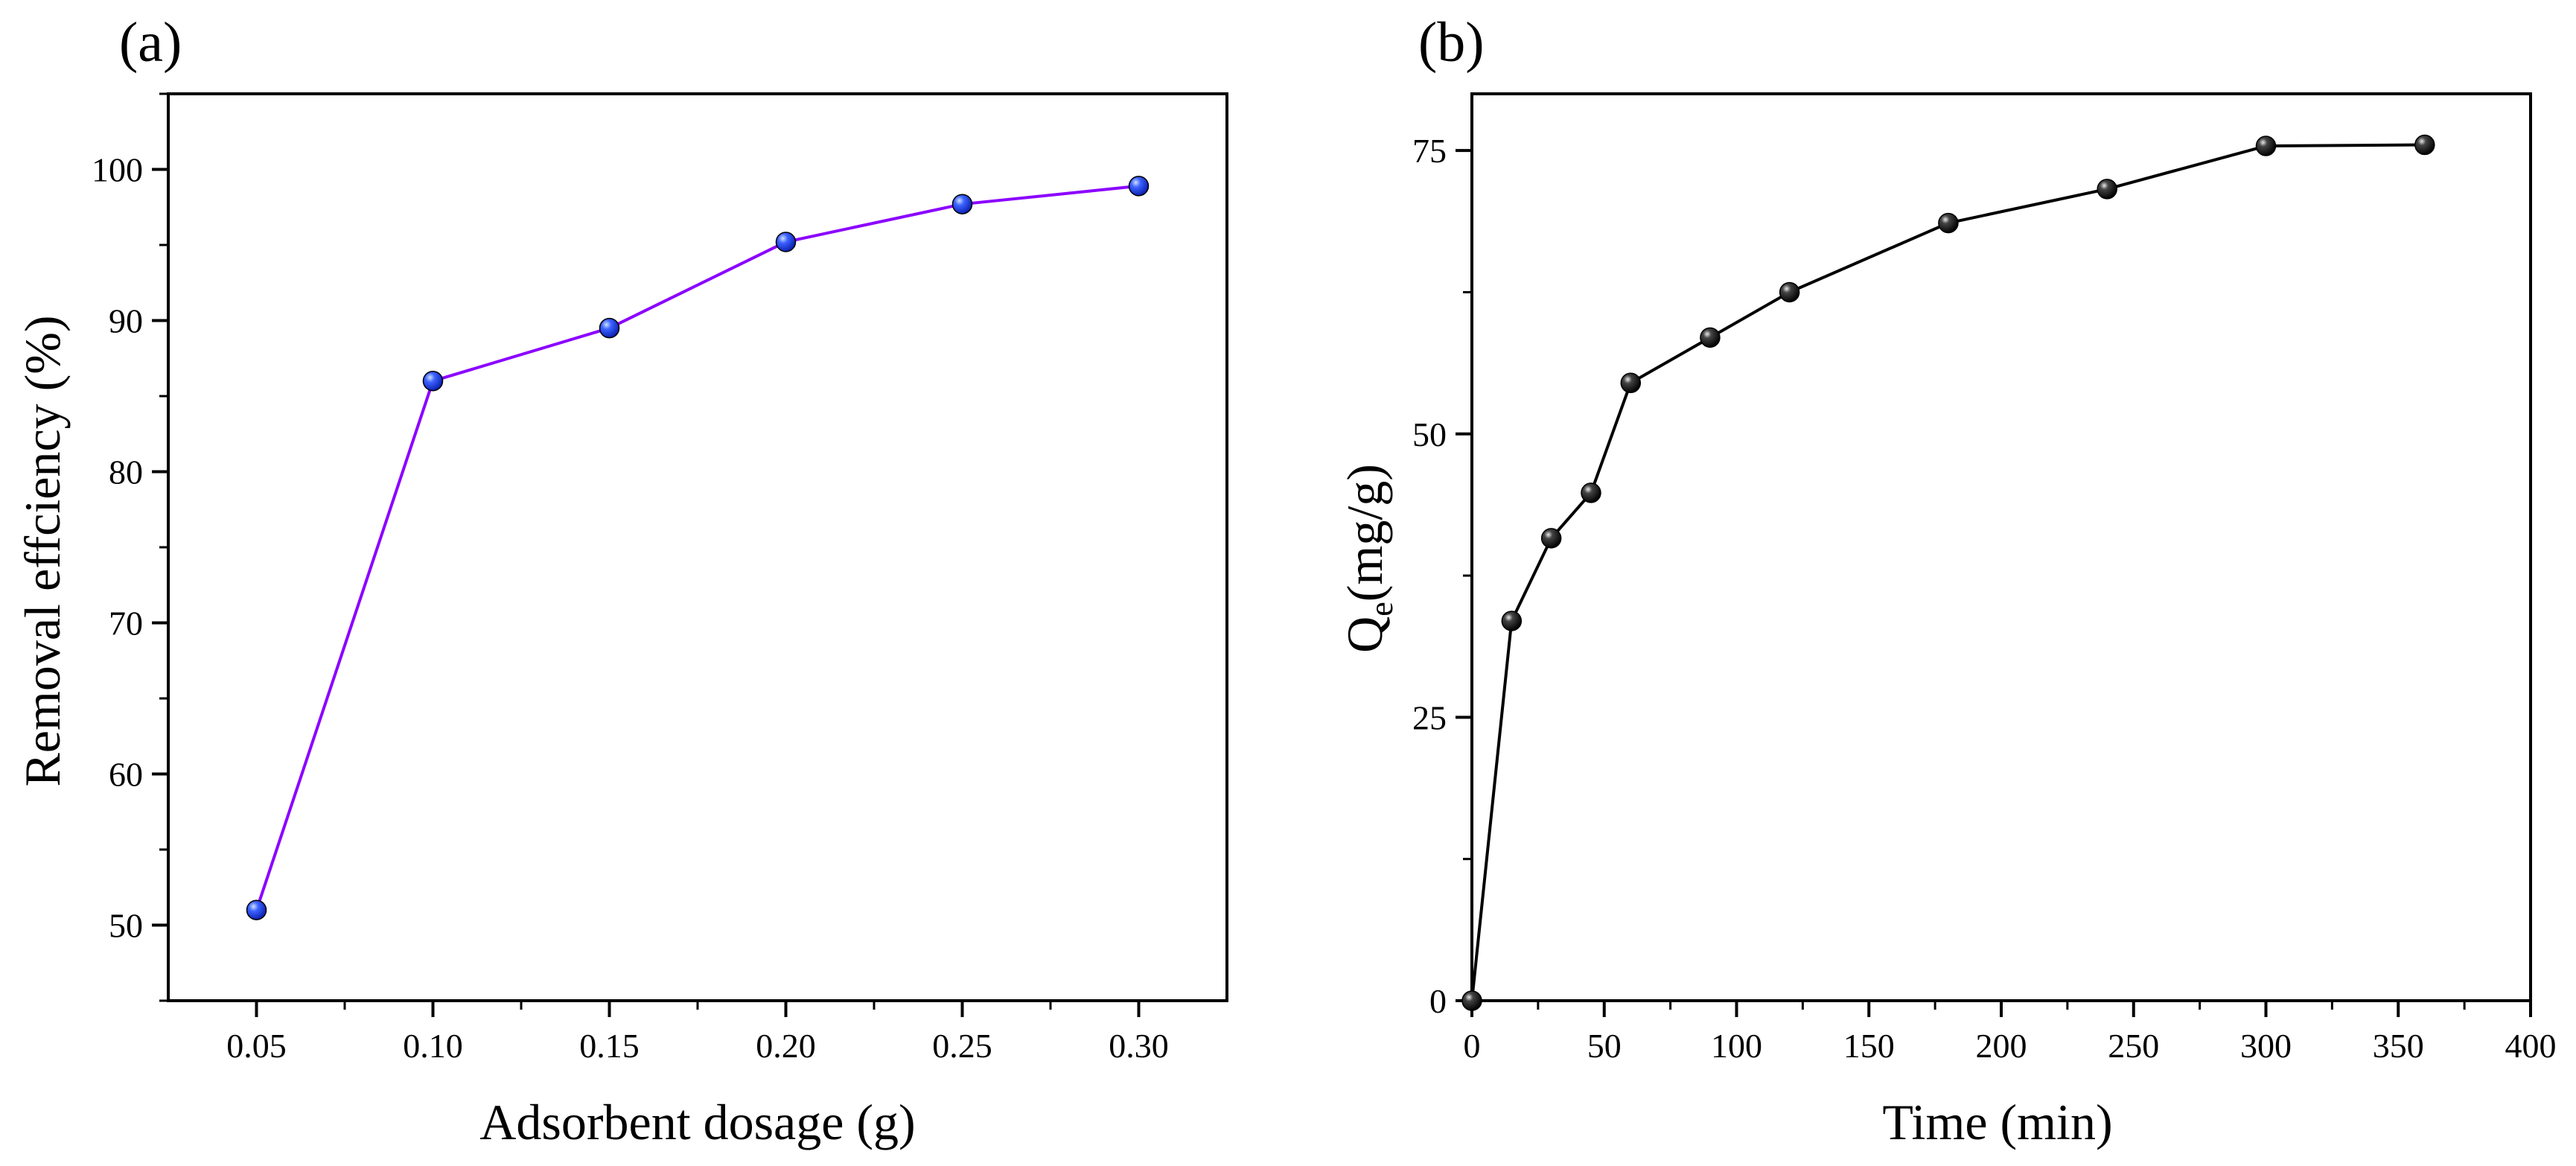  Describe the element at coordinates (1869, 1046) in the screenshot. I see `x-tick-label-b: 150` at that location.